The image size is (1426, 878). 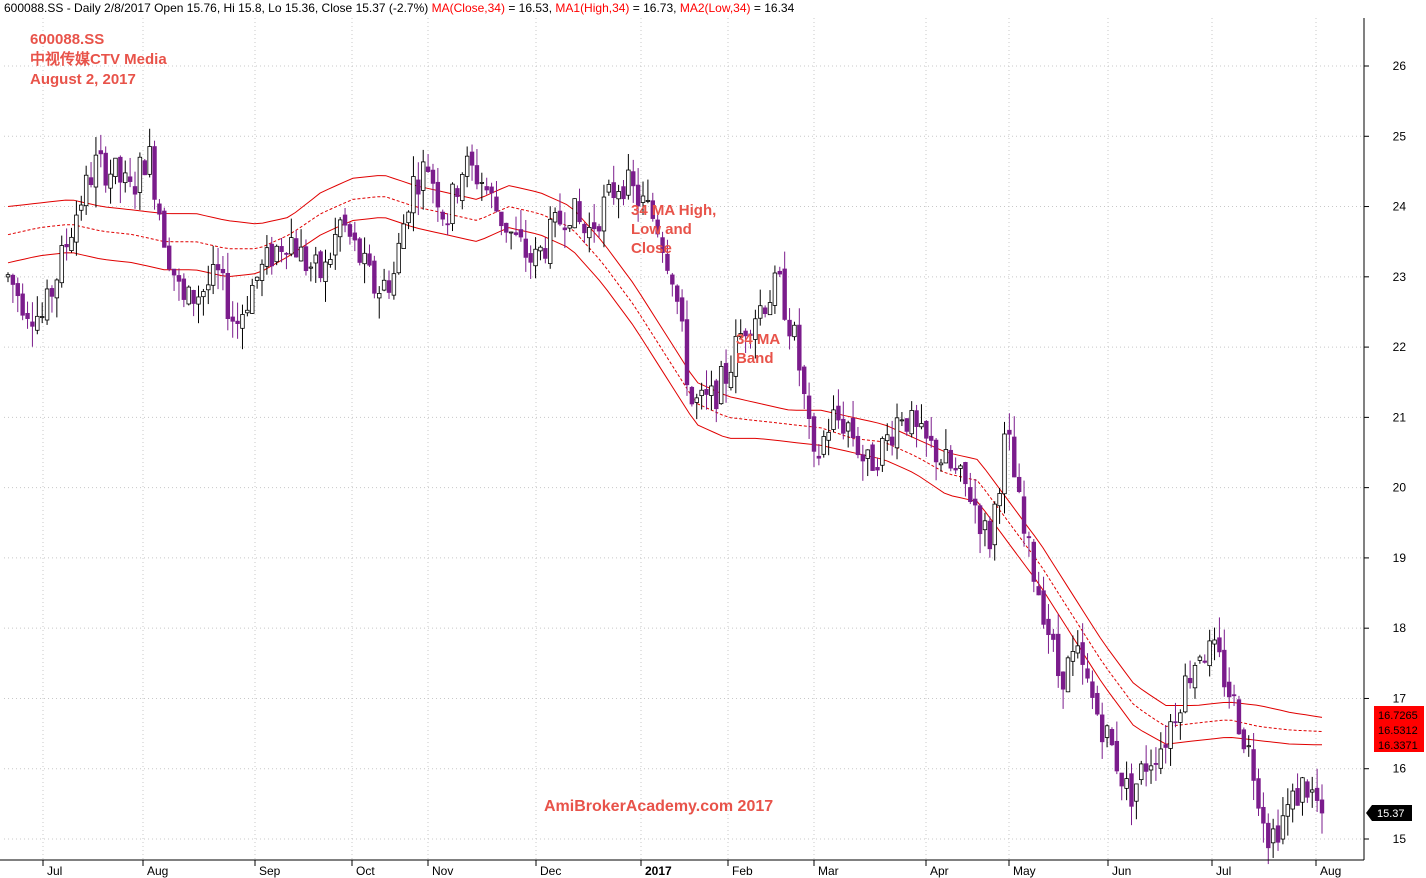 What do you see at coordinates (550, 871) in the screenshot?
I see `x-tick-label: Dec` at bounding box center [550, 871].